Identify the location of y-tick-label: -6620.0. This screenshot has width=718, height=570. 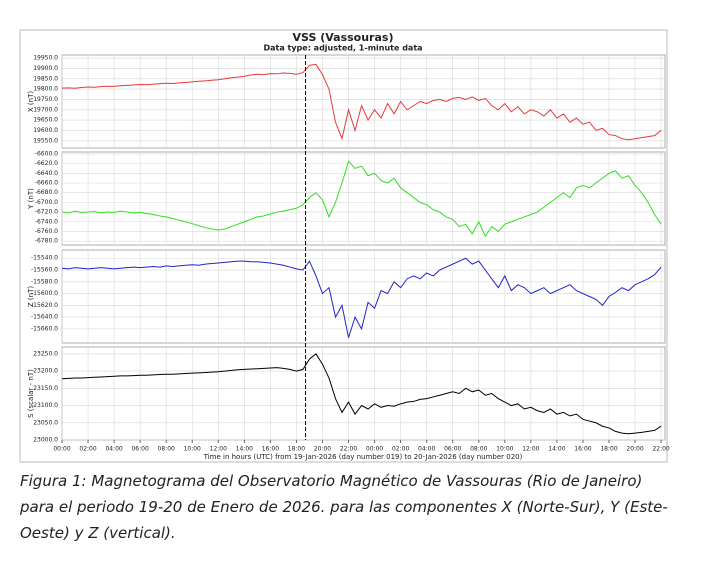
(46, 163).